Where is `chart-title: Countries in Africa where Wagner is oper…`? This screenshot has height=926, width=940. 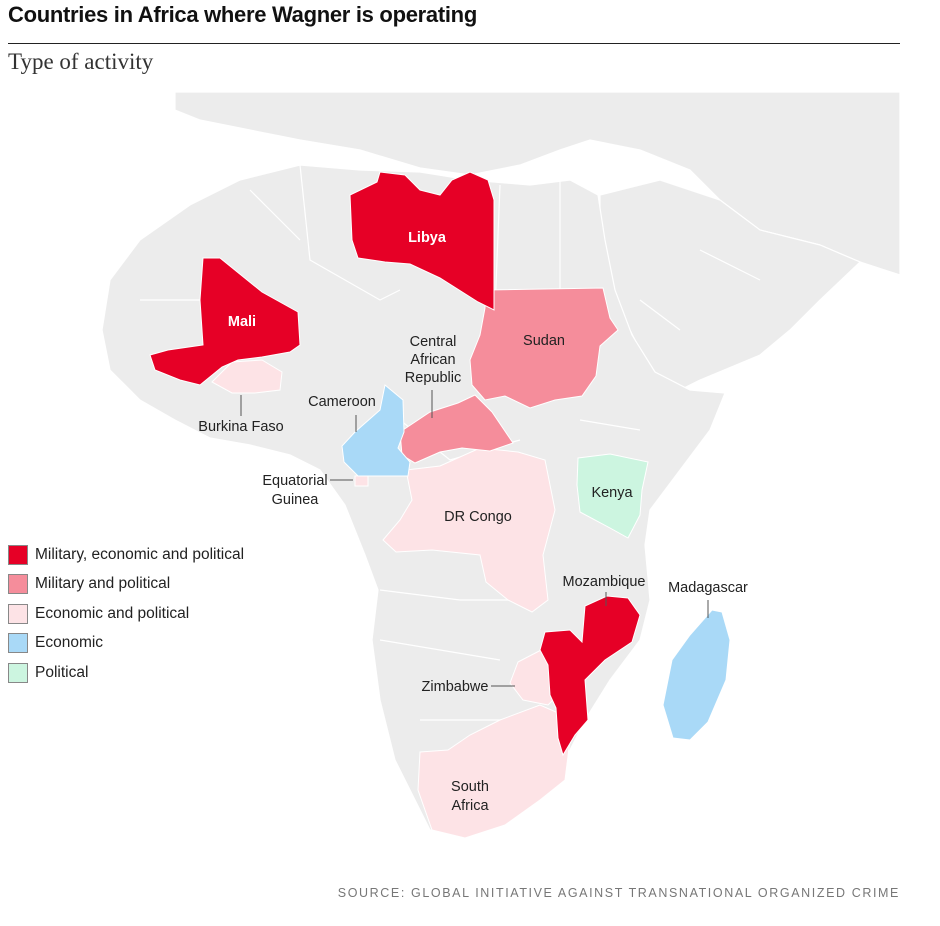
chart-title: Countries in Africa where Wagner is oper… is located at coordinates (242, 14).